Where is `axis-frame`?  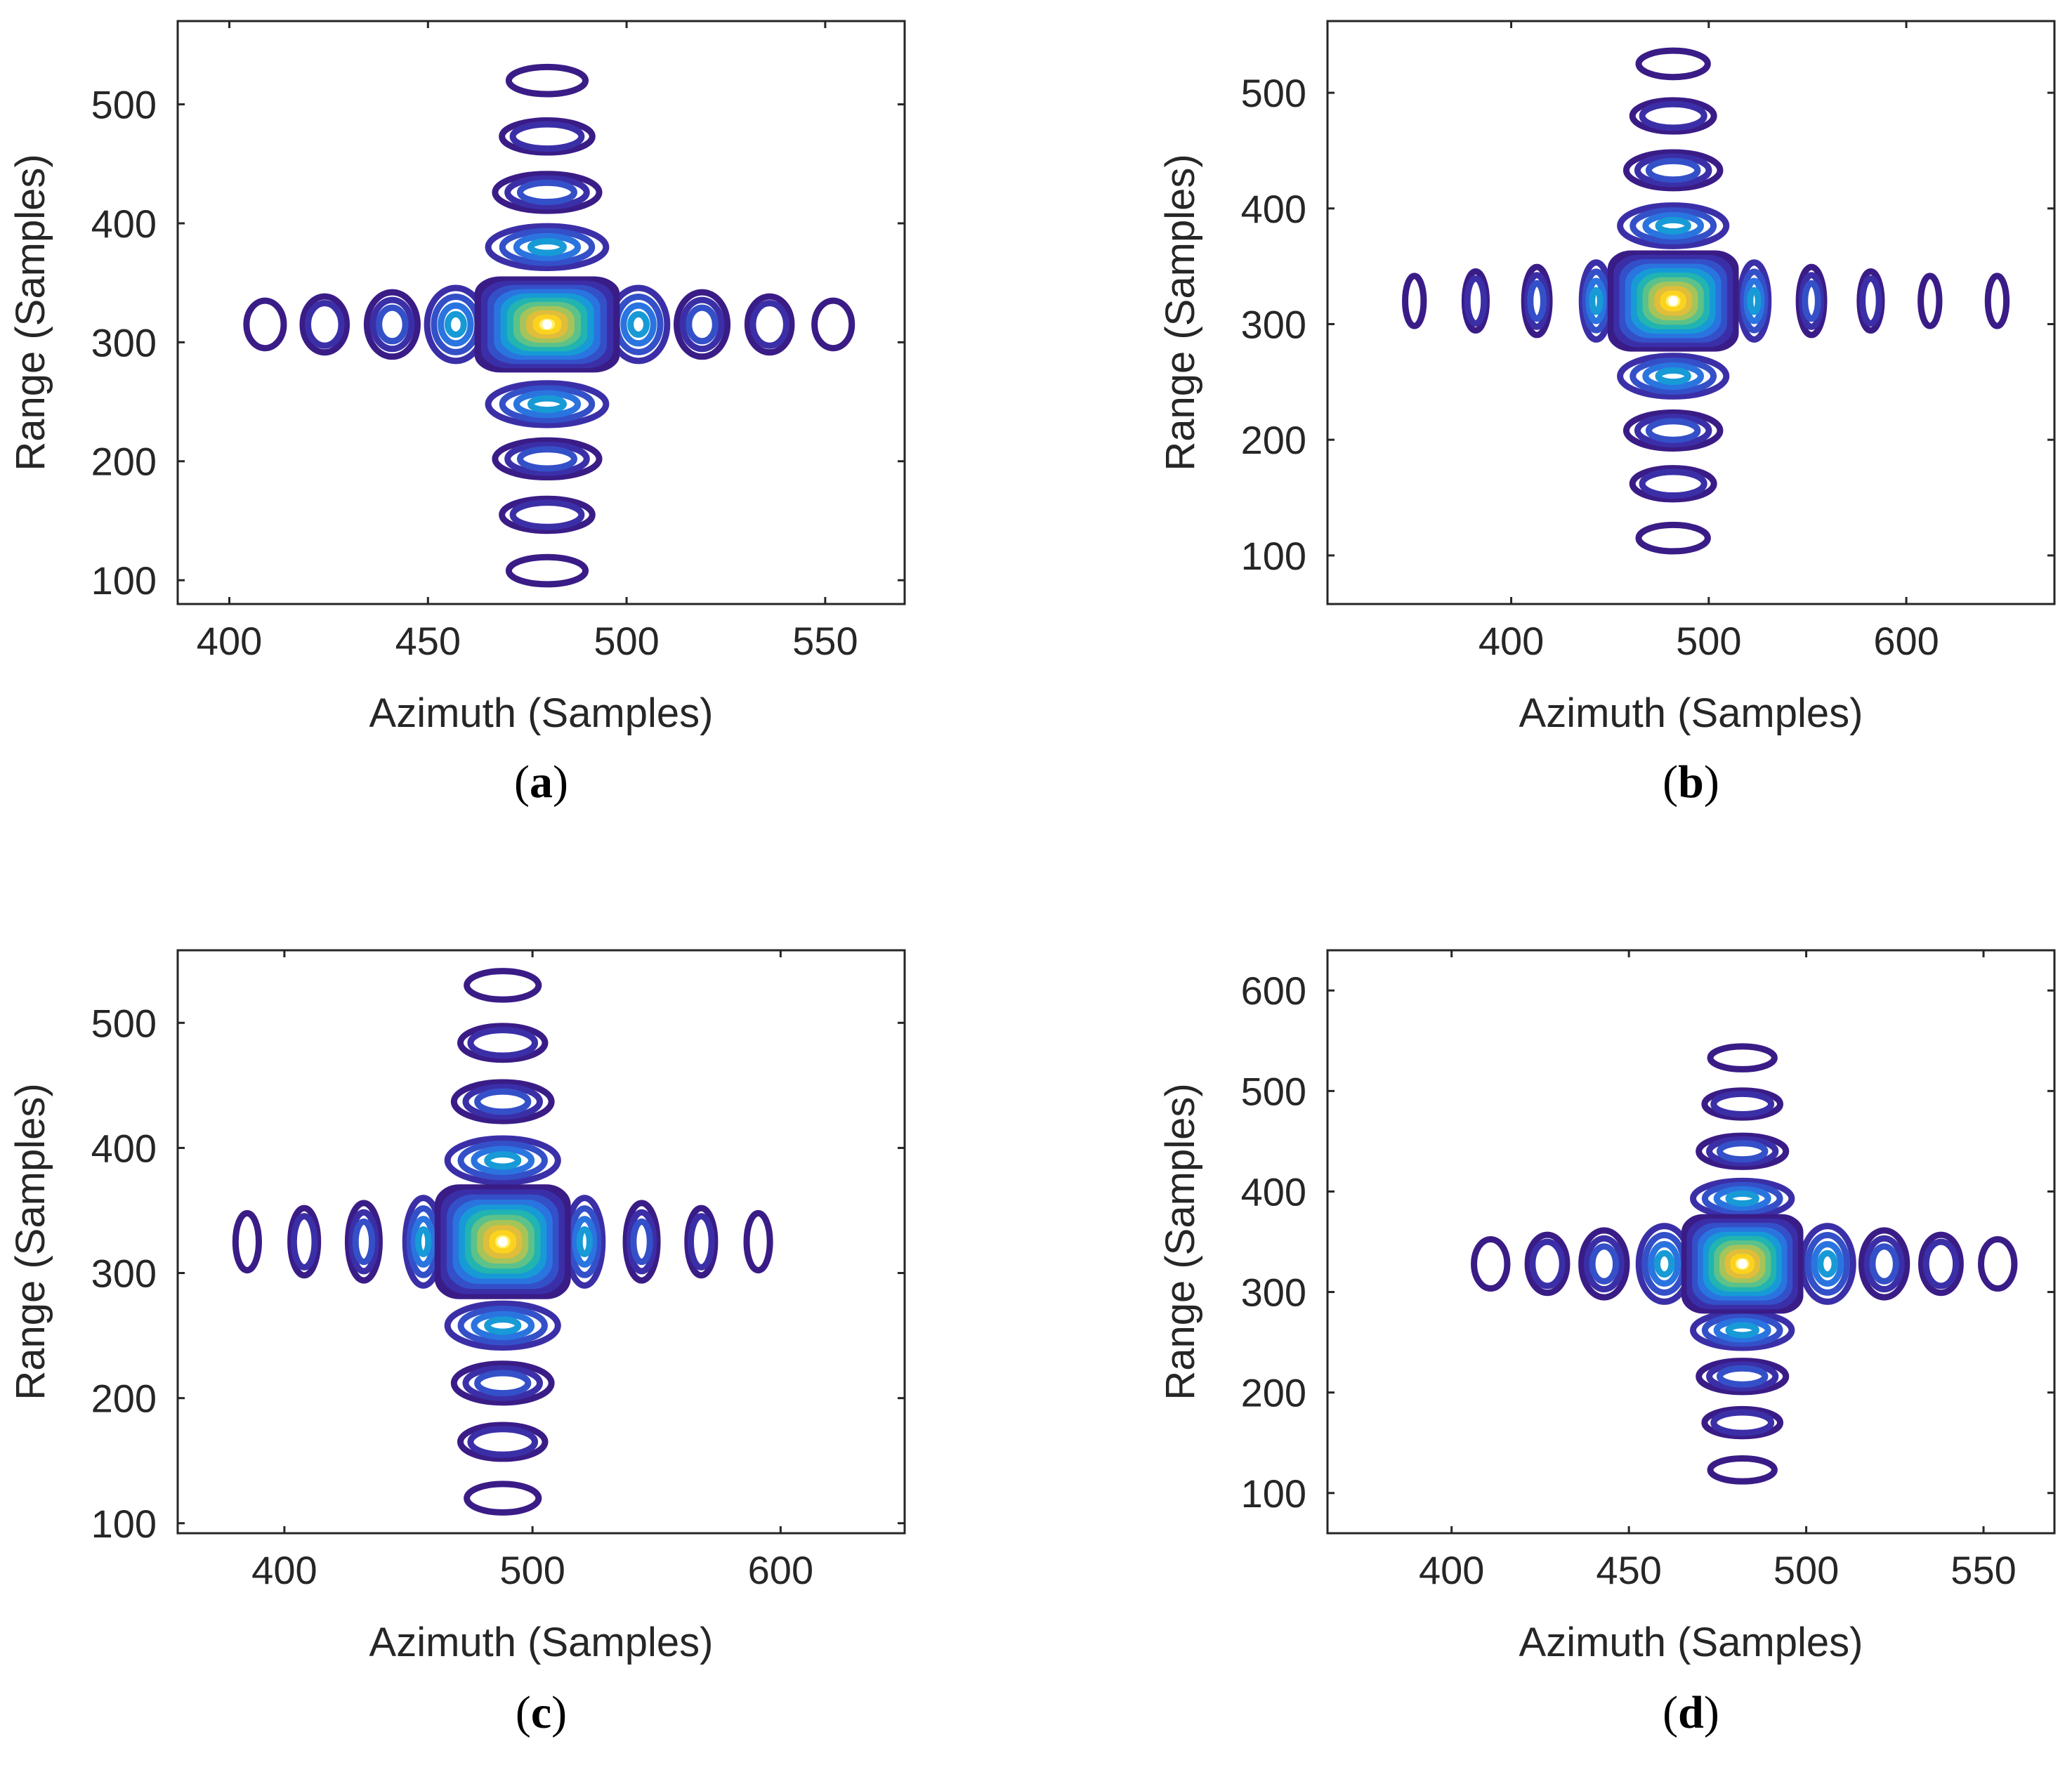
axis-frame is located at coordinates (541, 1242).